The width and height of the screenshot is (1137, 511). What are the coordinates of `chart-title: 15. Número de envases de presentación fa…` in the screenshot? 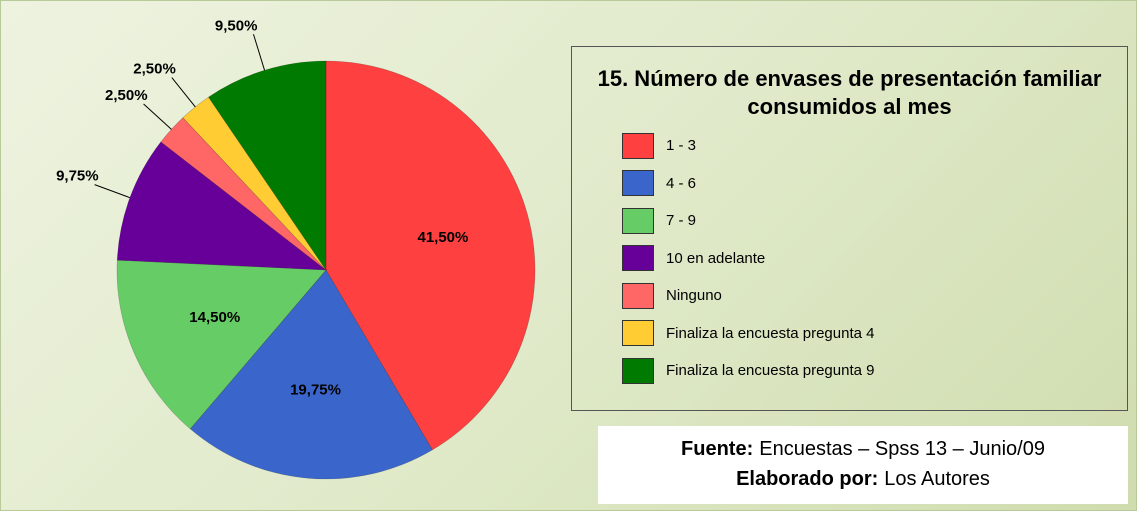 It's located at (849, 92).